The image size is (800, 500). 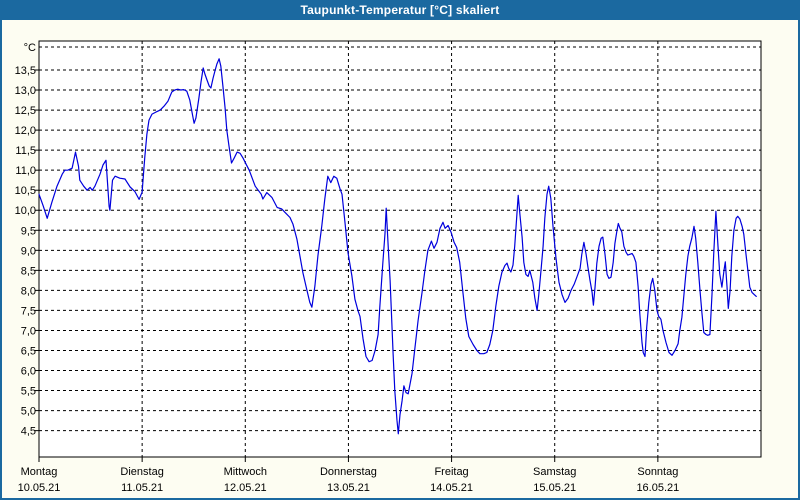 I want to click on y-tick-label: 5,0, so click(x=28, y=412).